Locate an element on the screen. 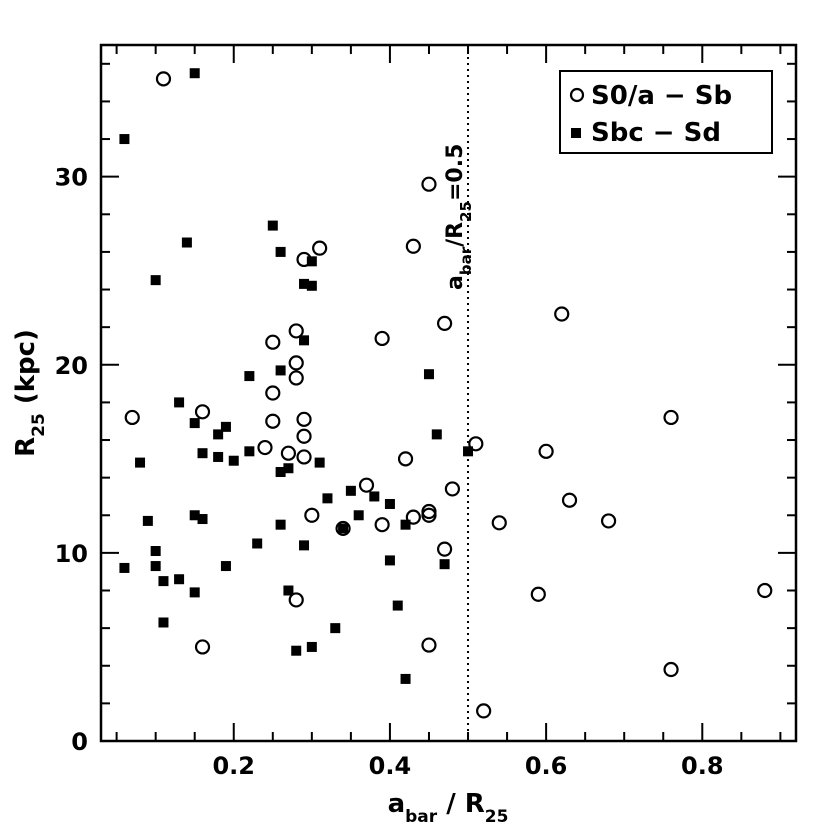  reference-line-label: abar/R25=0.5 is located at coordinates (459, 217).